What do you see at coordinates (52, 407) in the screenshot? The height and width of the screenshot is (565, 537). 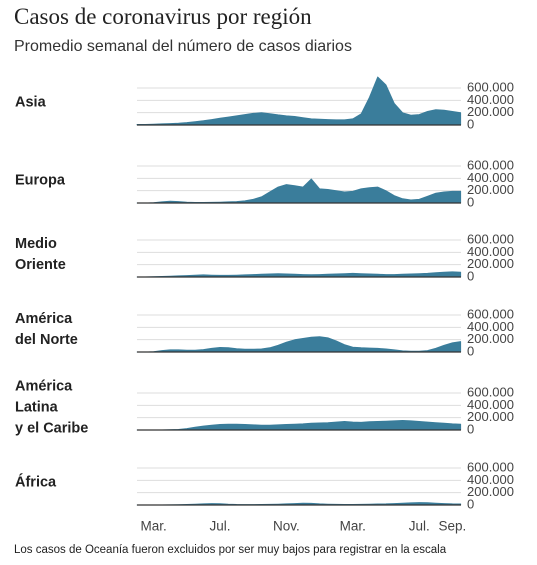 I see `panel-label: América Latina y el Caribe` at bounding box center [52, 407].